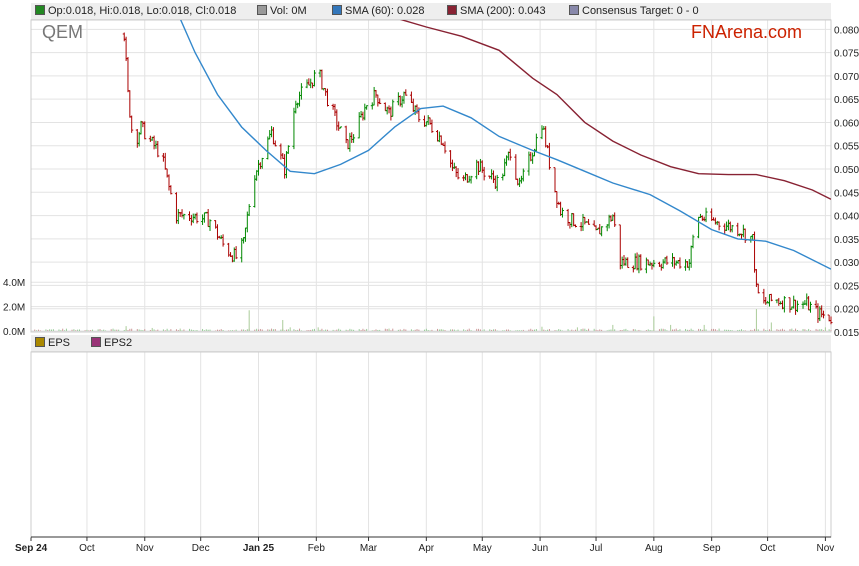 The height and width of the screenshot is (566, 859). Describe the element at coordinates (14, 332) in the screenshot. I see `volume-tick-label: 0.0M` at that location.